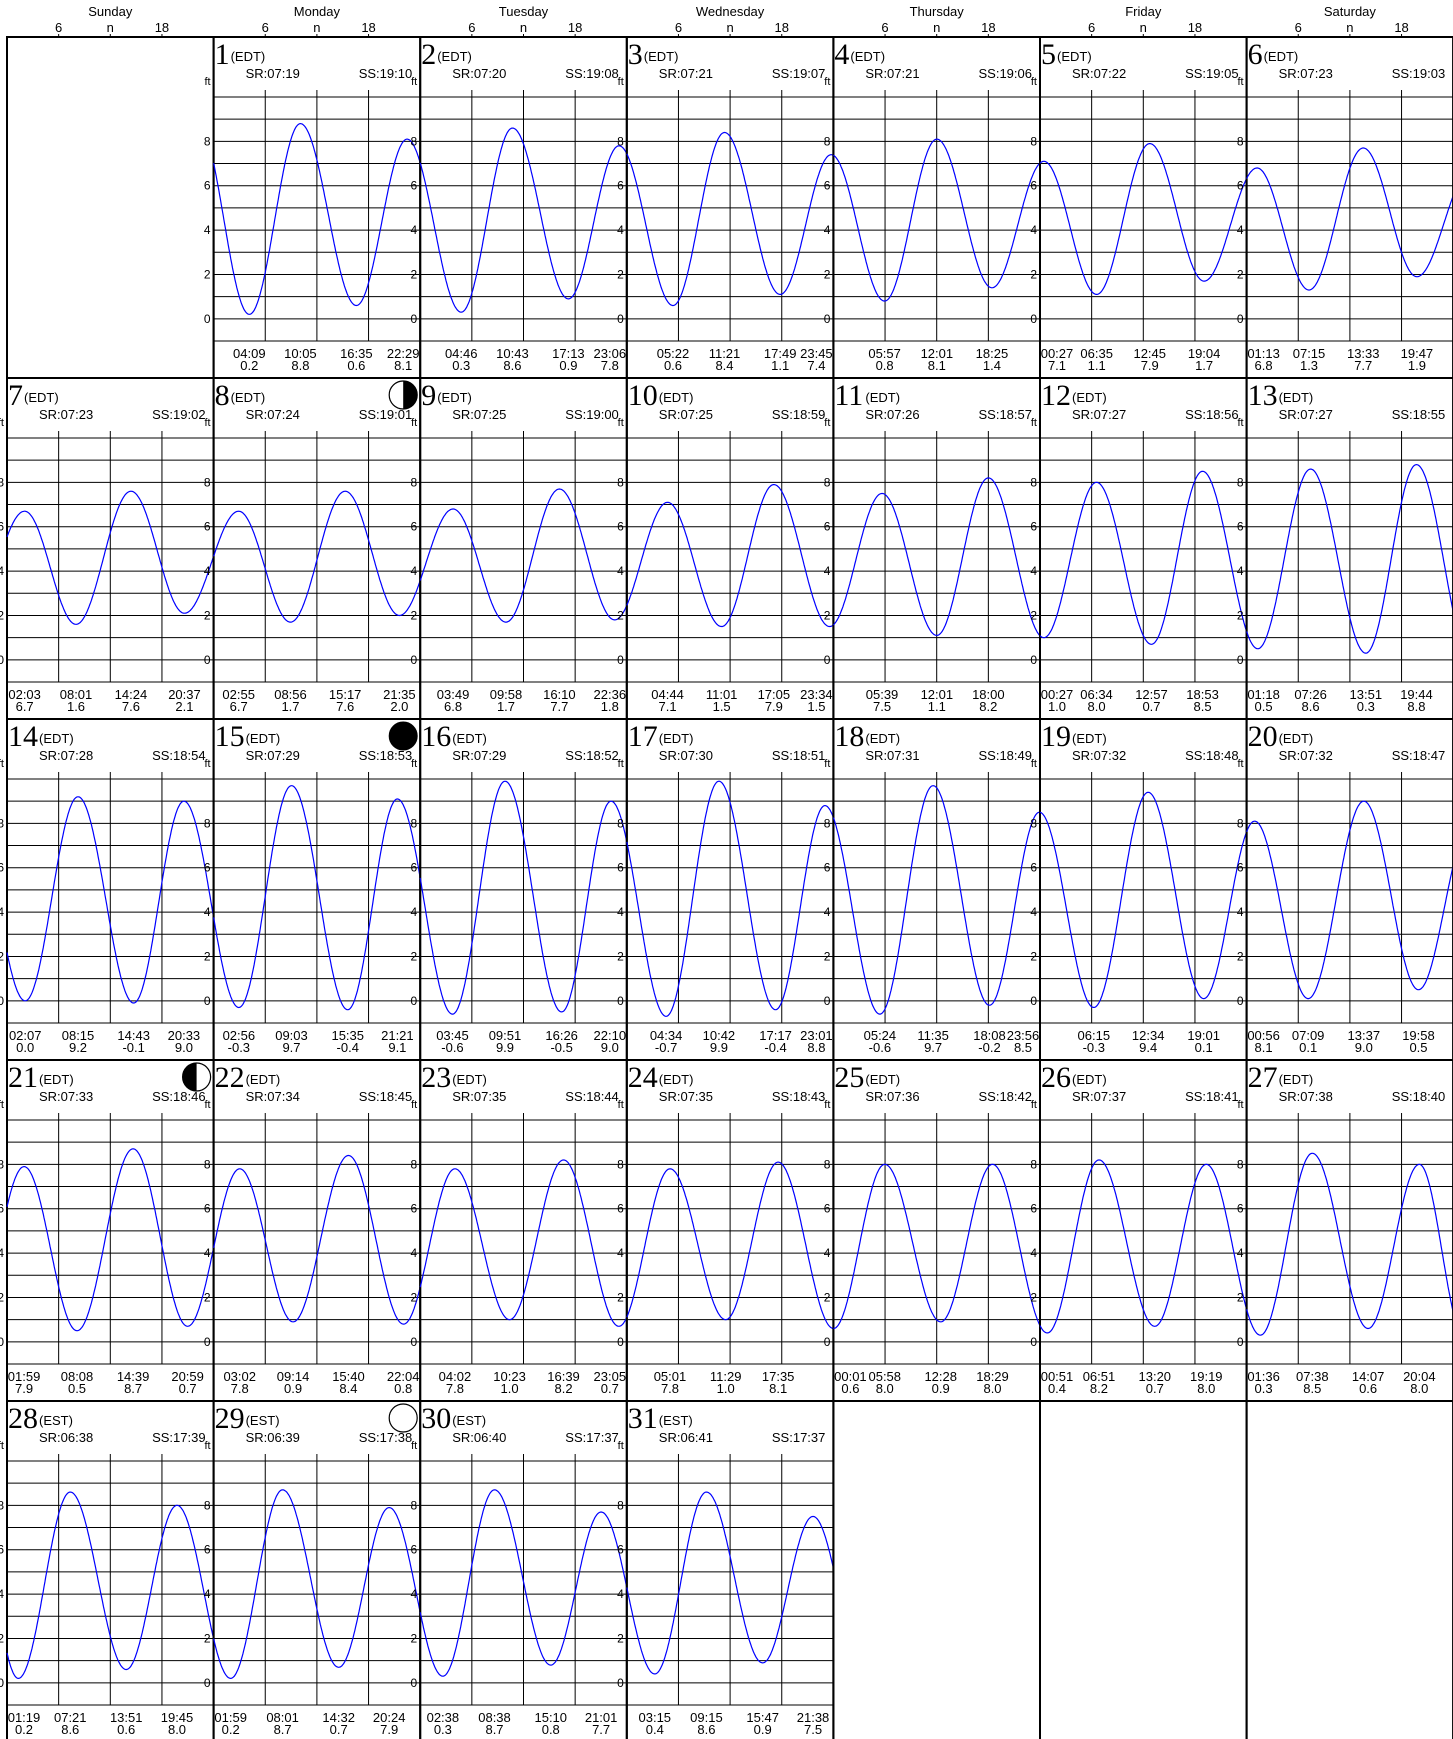 The image size is (1453, 1739). I want to click on sunset-time: SS:17:37, so click(799, 1437).